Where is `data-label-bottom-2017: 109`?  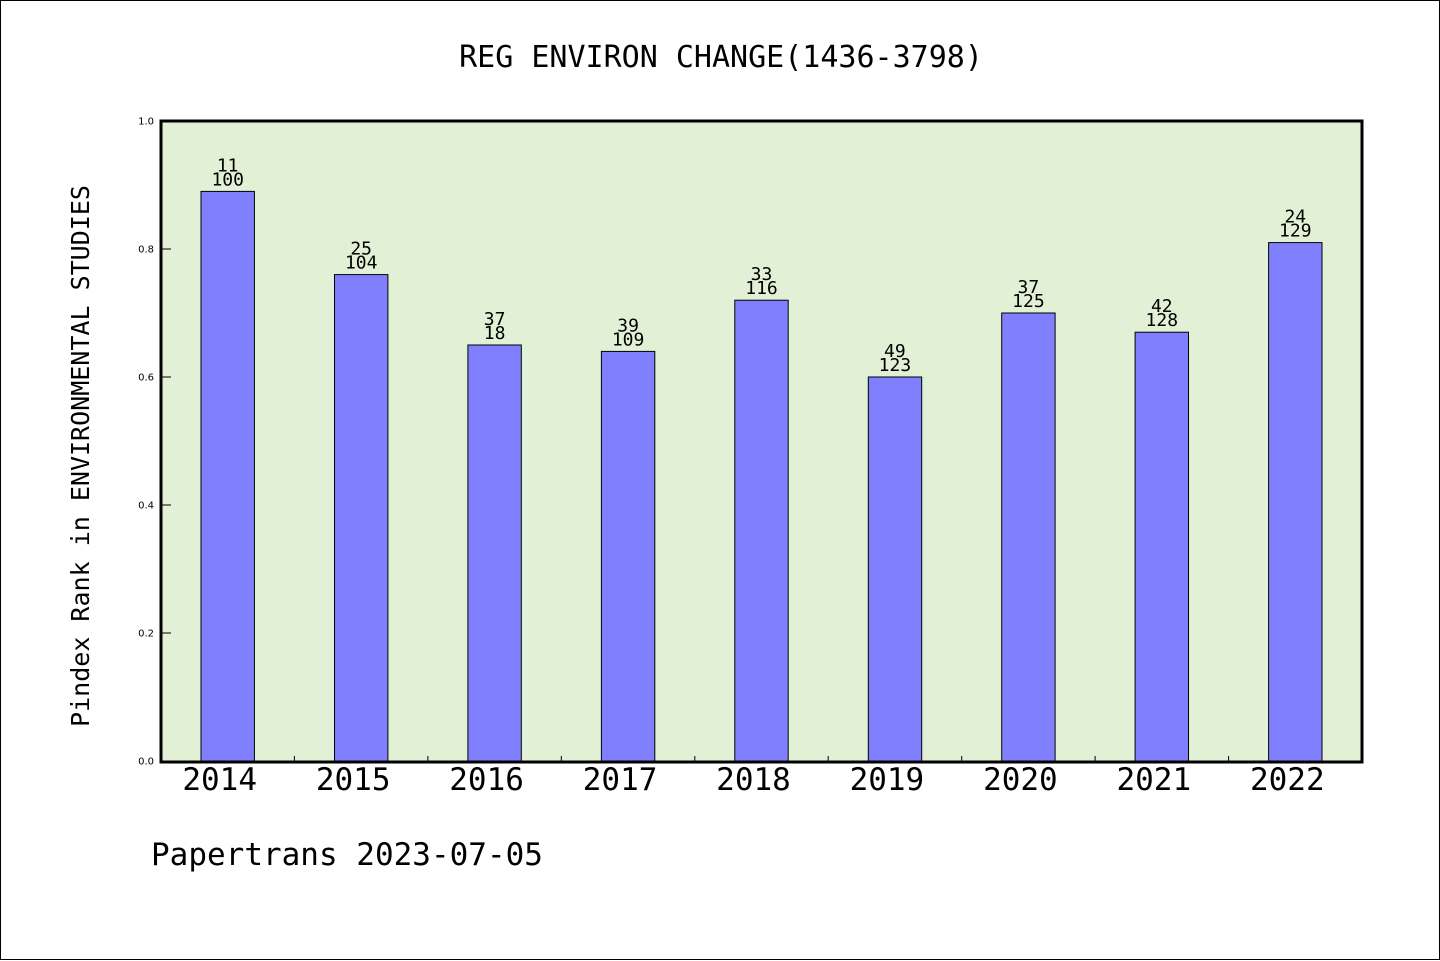 data-label-bottom-2017: 109 is located at coordinates (628, 339).